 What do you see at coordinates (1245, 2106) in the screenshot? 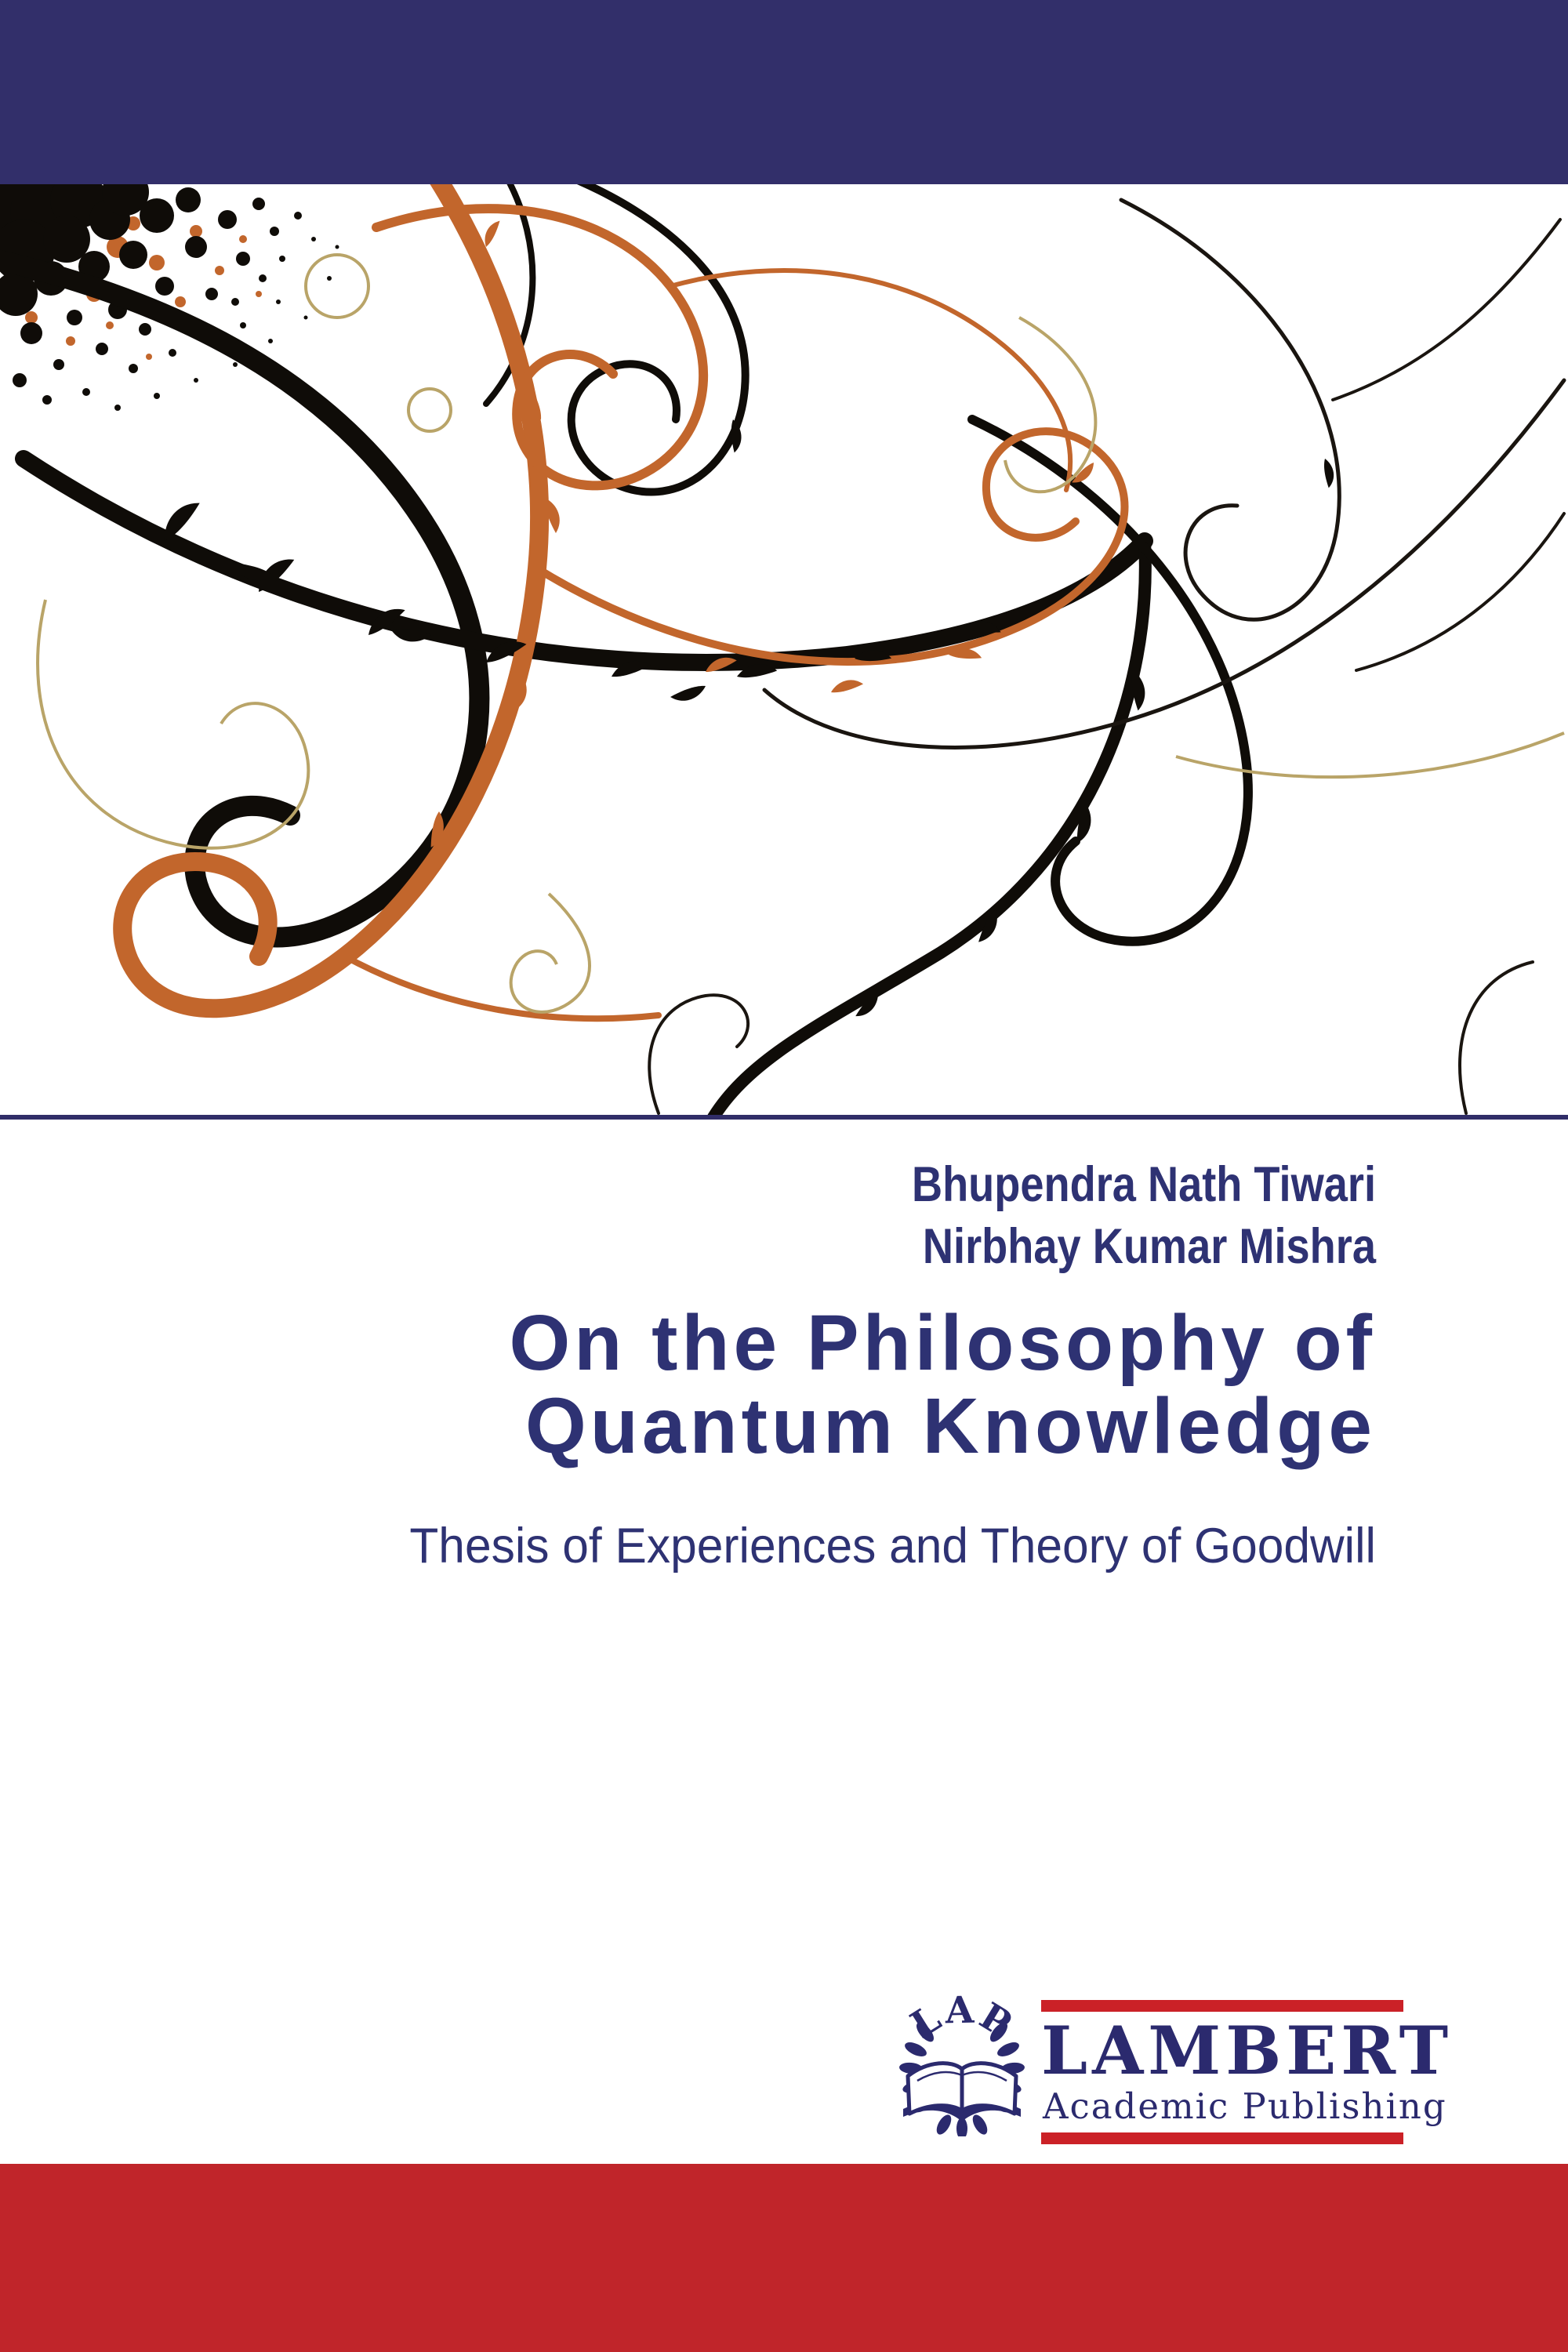
I see `publisher-tagline: Academic Publishing` at bounding box center [1245, 2106].